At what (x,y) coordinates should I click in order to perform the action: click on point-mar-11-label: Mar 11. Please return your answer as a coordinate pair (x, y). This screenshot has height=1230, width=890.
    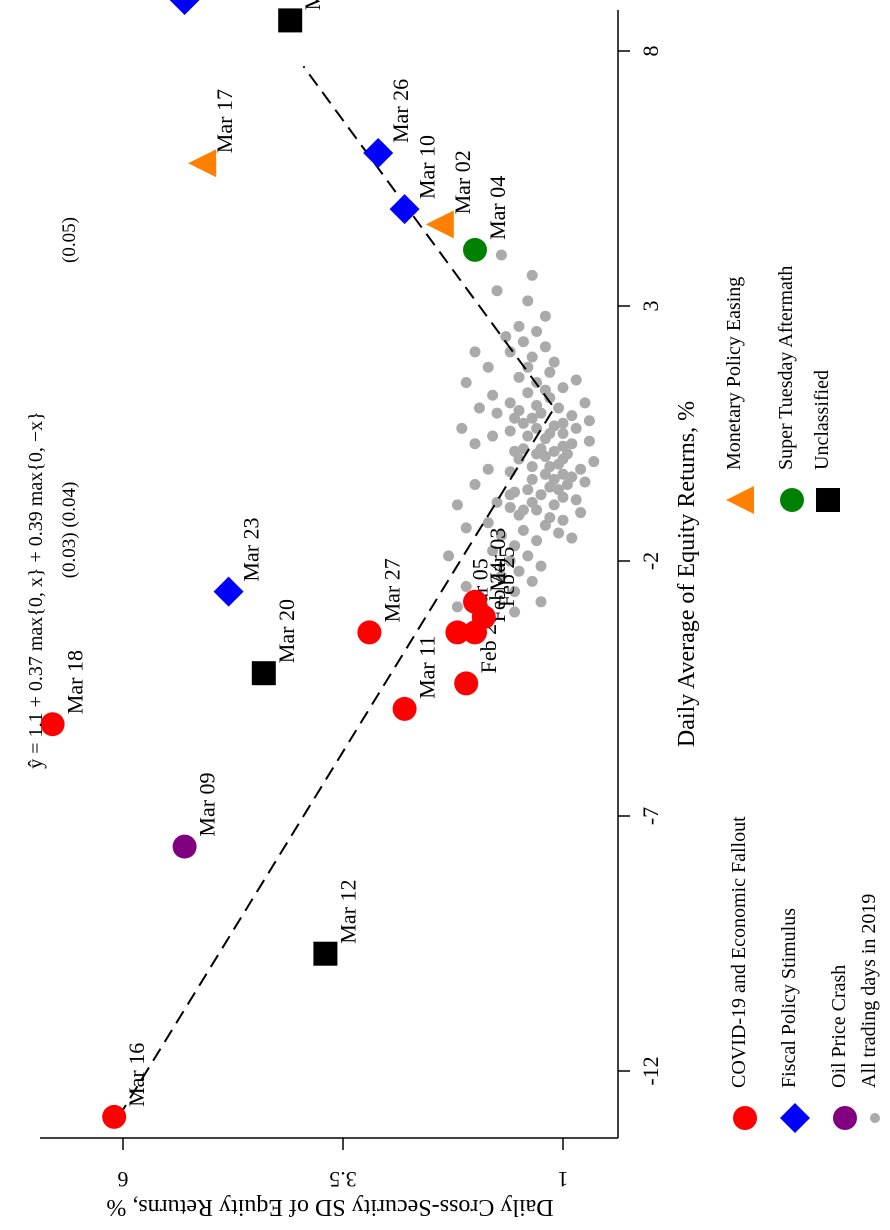
    Looking at the image, I should click on (427, 667).